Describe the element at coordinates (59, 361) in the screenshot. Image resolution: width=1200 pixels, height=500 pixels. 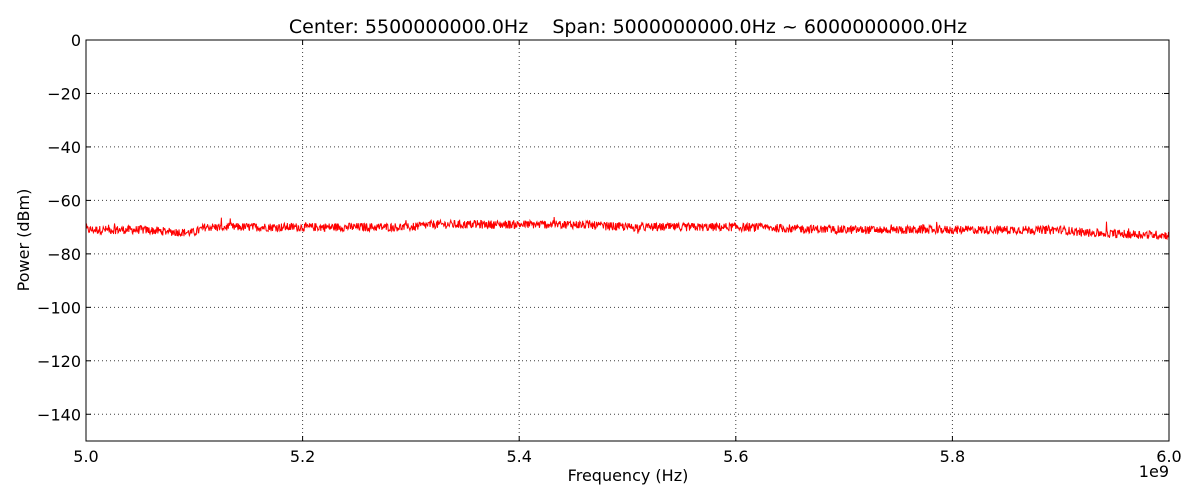
I see `y-tick-label: −120` at that location.